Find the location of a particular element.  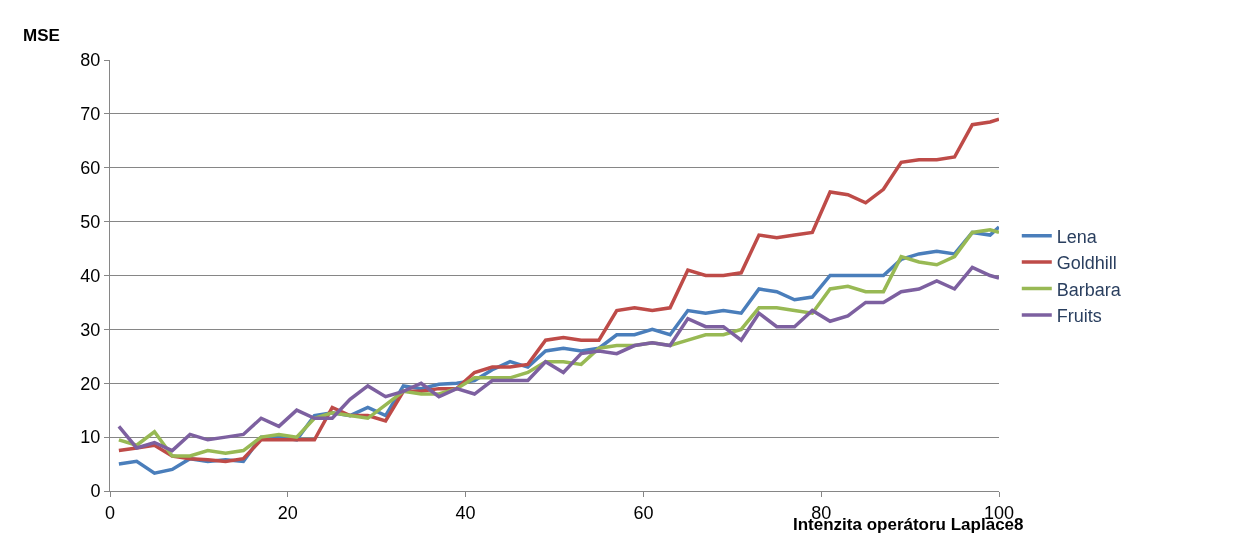

y-tick-label: 0 is located at coordinates (95, 491).